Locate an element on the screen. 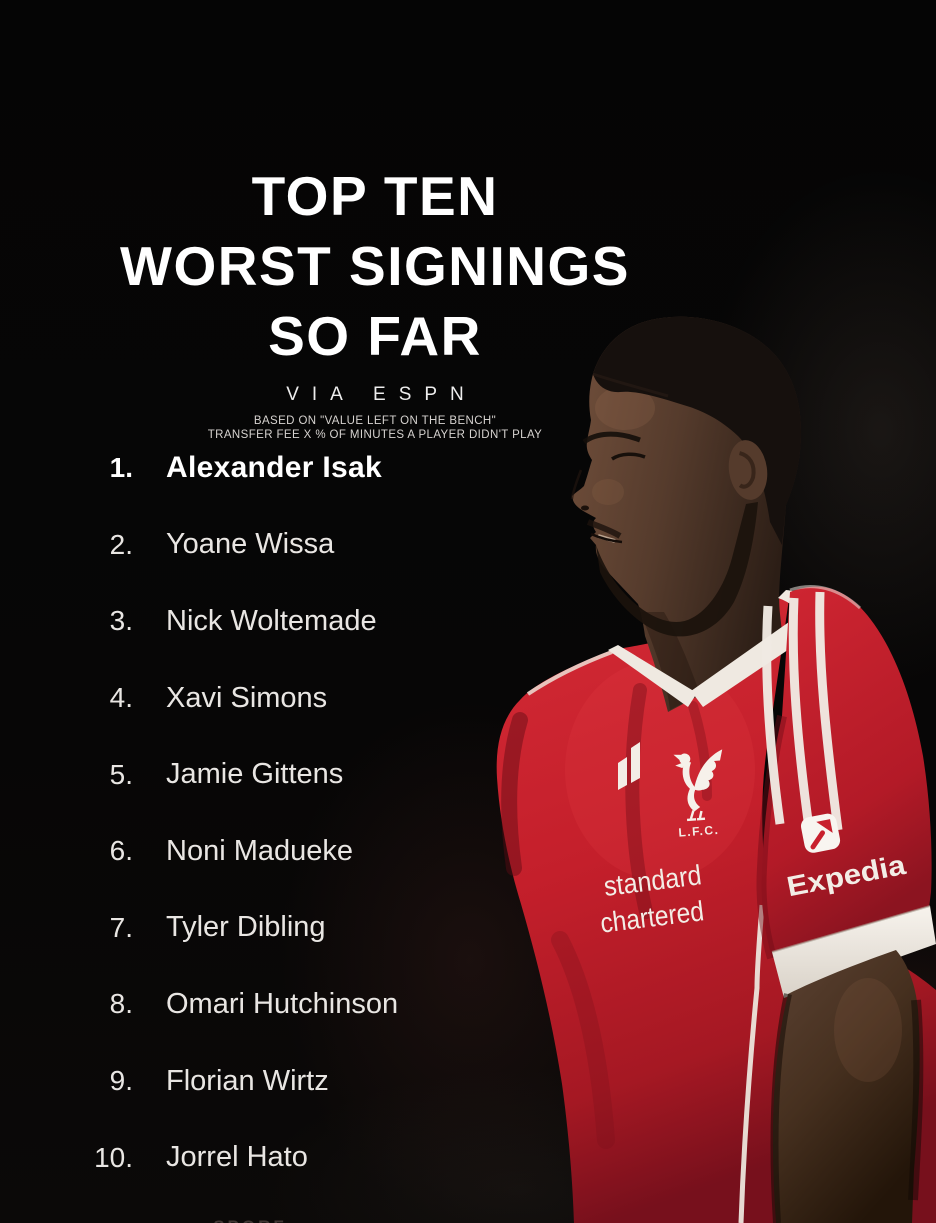 The width and height of the screenshot is (936, 1223). crest-lfc-label: L.F.C. is located at coordinates (699, 831).